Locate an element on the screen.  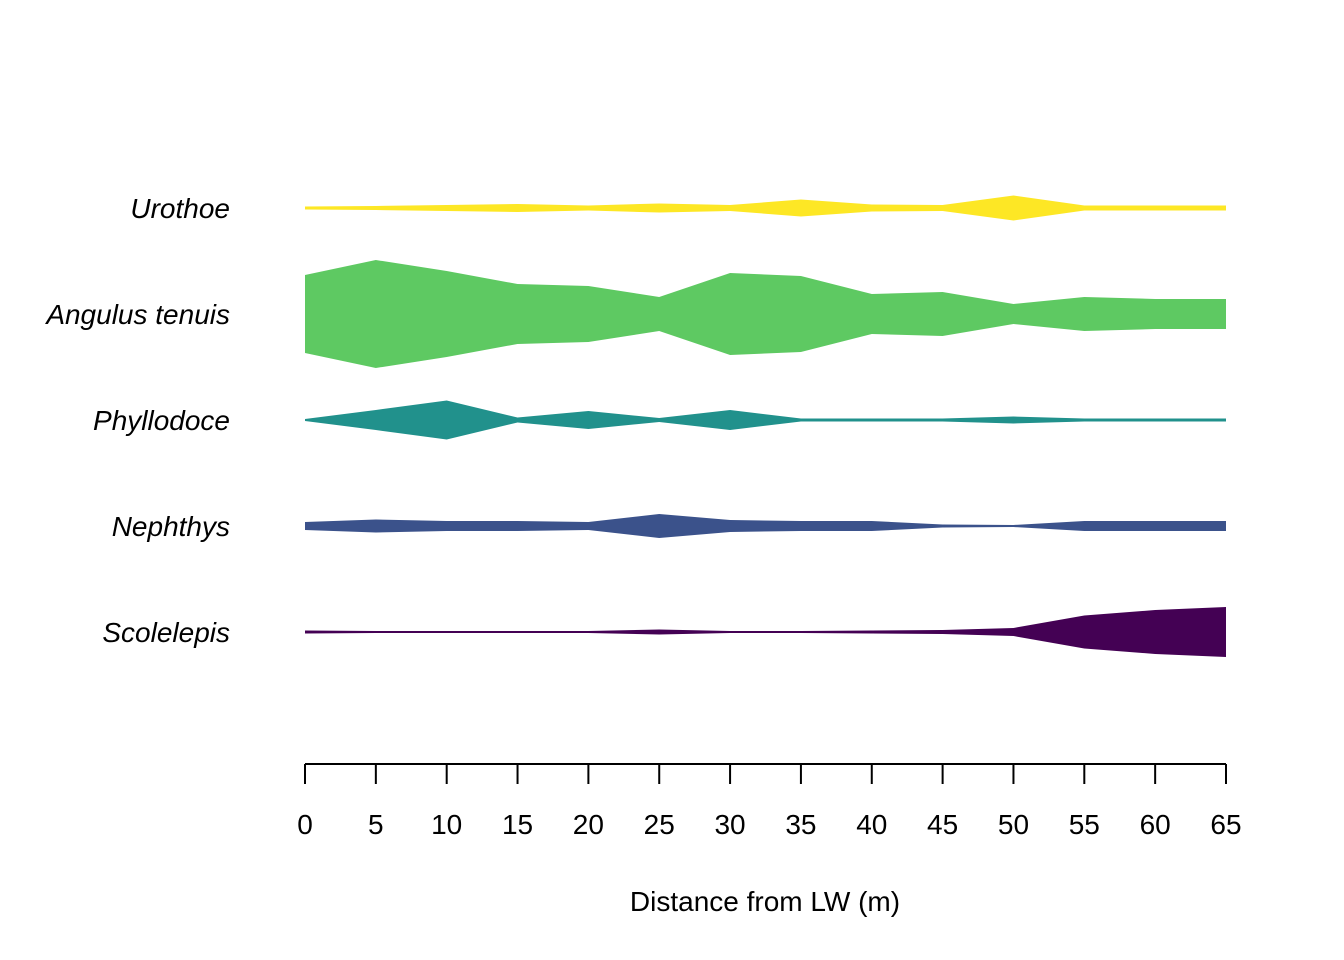
x-tick-label: 50 is located at coordinates (1013, 824).